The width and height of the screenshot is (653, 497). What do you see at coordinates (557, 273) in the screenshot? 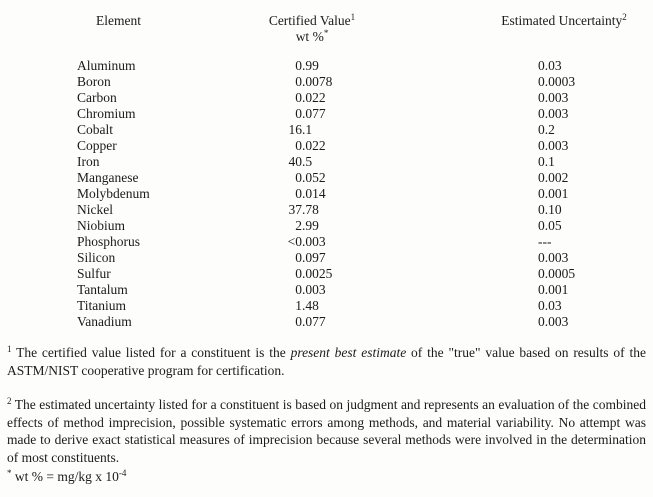
I see `uncertainty-cell: 0.0005` at bounding box center [557, 273].